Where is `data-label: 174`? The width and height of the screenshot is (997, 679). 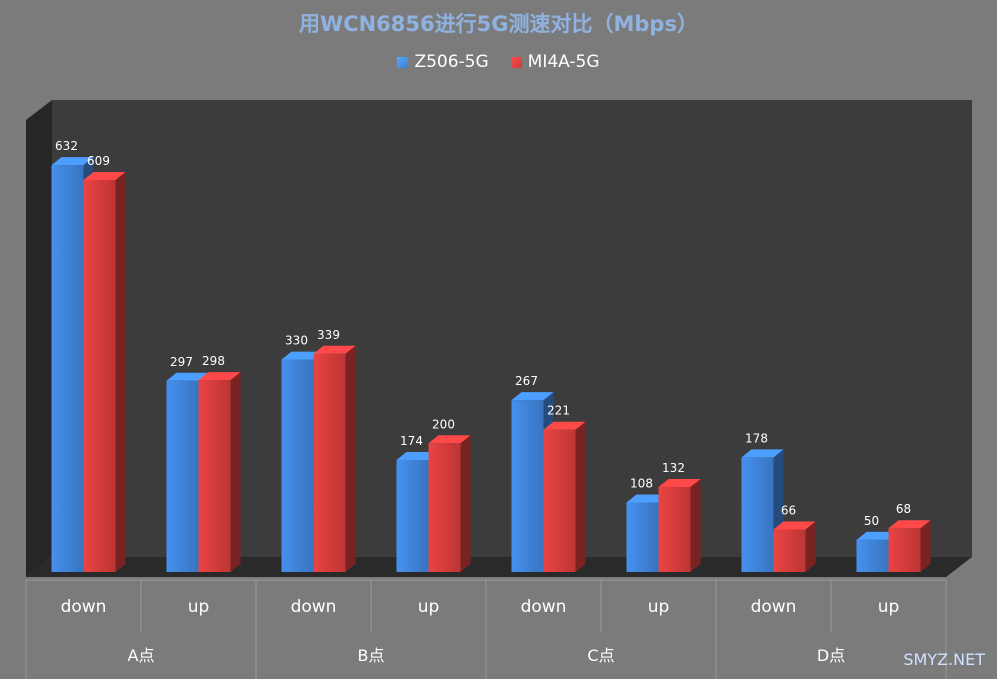
data-label: 174 is located at coordinates (411, 441).